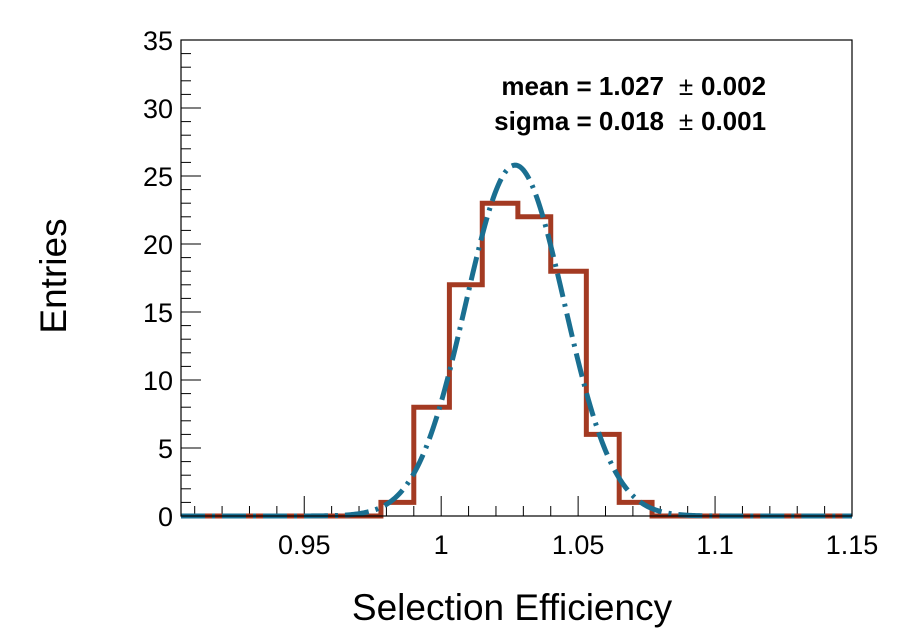 This screenshot has height=644, width=897. I want to click on y-tick-label: 20, so click(158, 245).